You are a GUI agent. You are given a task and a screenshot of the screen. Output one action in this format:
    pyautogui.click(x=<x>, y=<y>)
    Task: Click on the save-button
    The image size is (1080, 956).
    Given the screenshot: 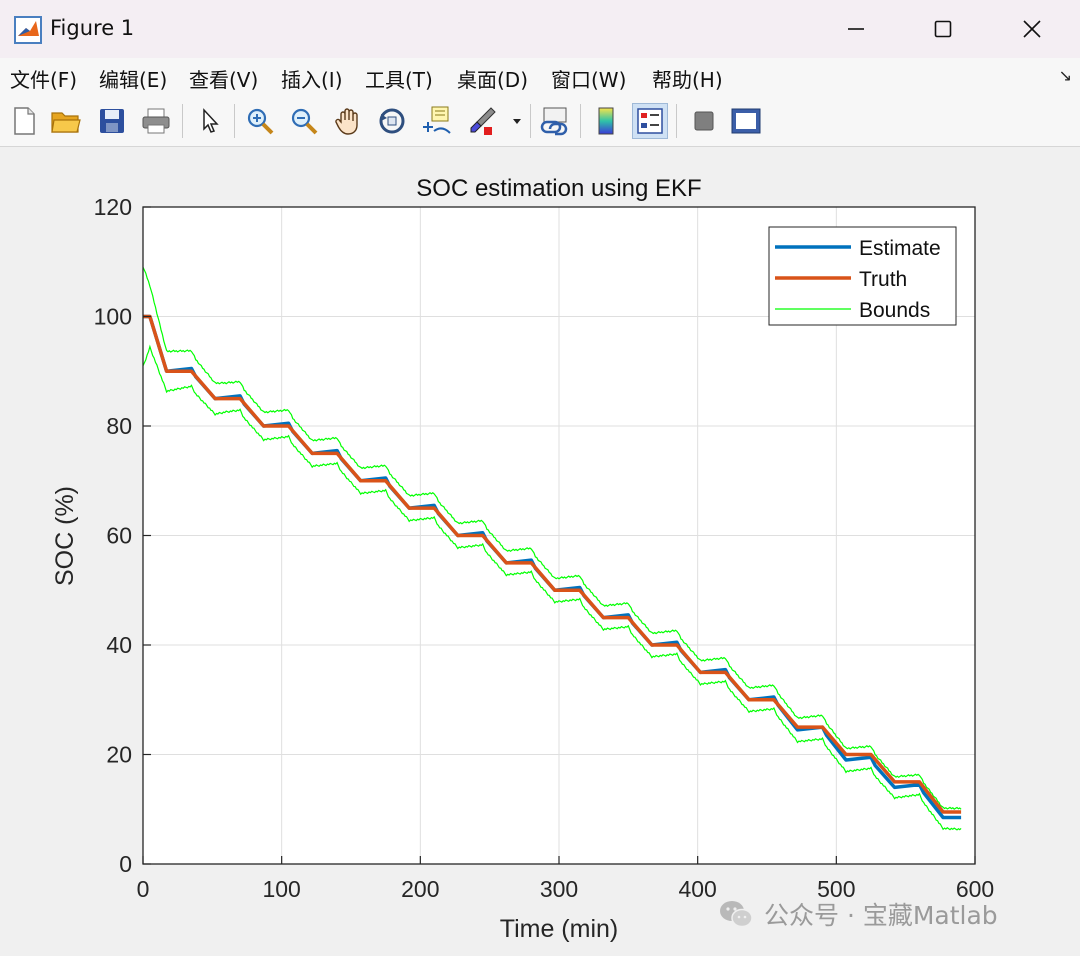 What is the action you would take?
    pyautogui.click(x=112, y=121)
    